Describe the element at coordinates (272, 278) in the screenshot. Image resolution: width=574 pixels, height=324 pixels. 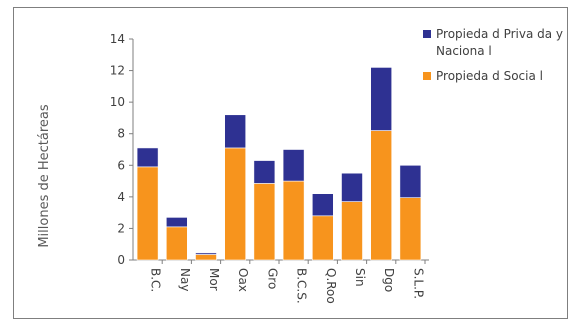
I see `x-tick-label: Gro` at that location.